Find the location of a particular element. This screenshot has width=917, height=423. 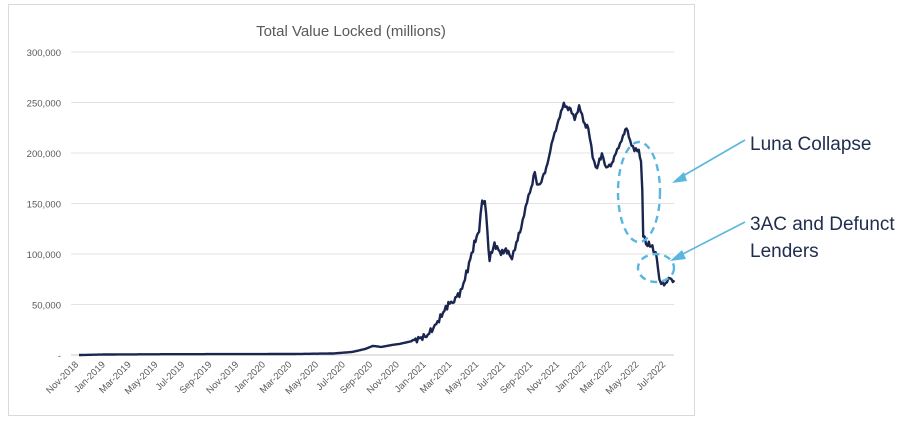

luna-collapse-arrow is located at coordinates (710, 160).